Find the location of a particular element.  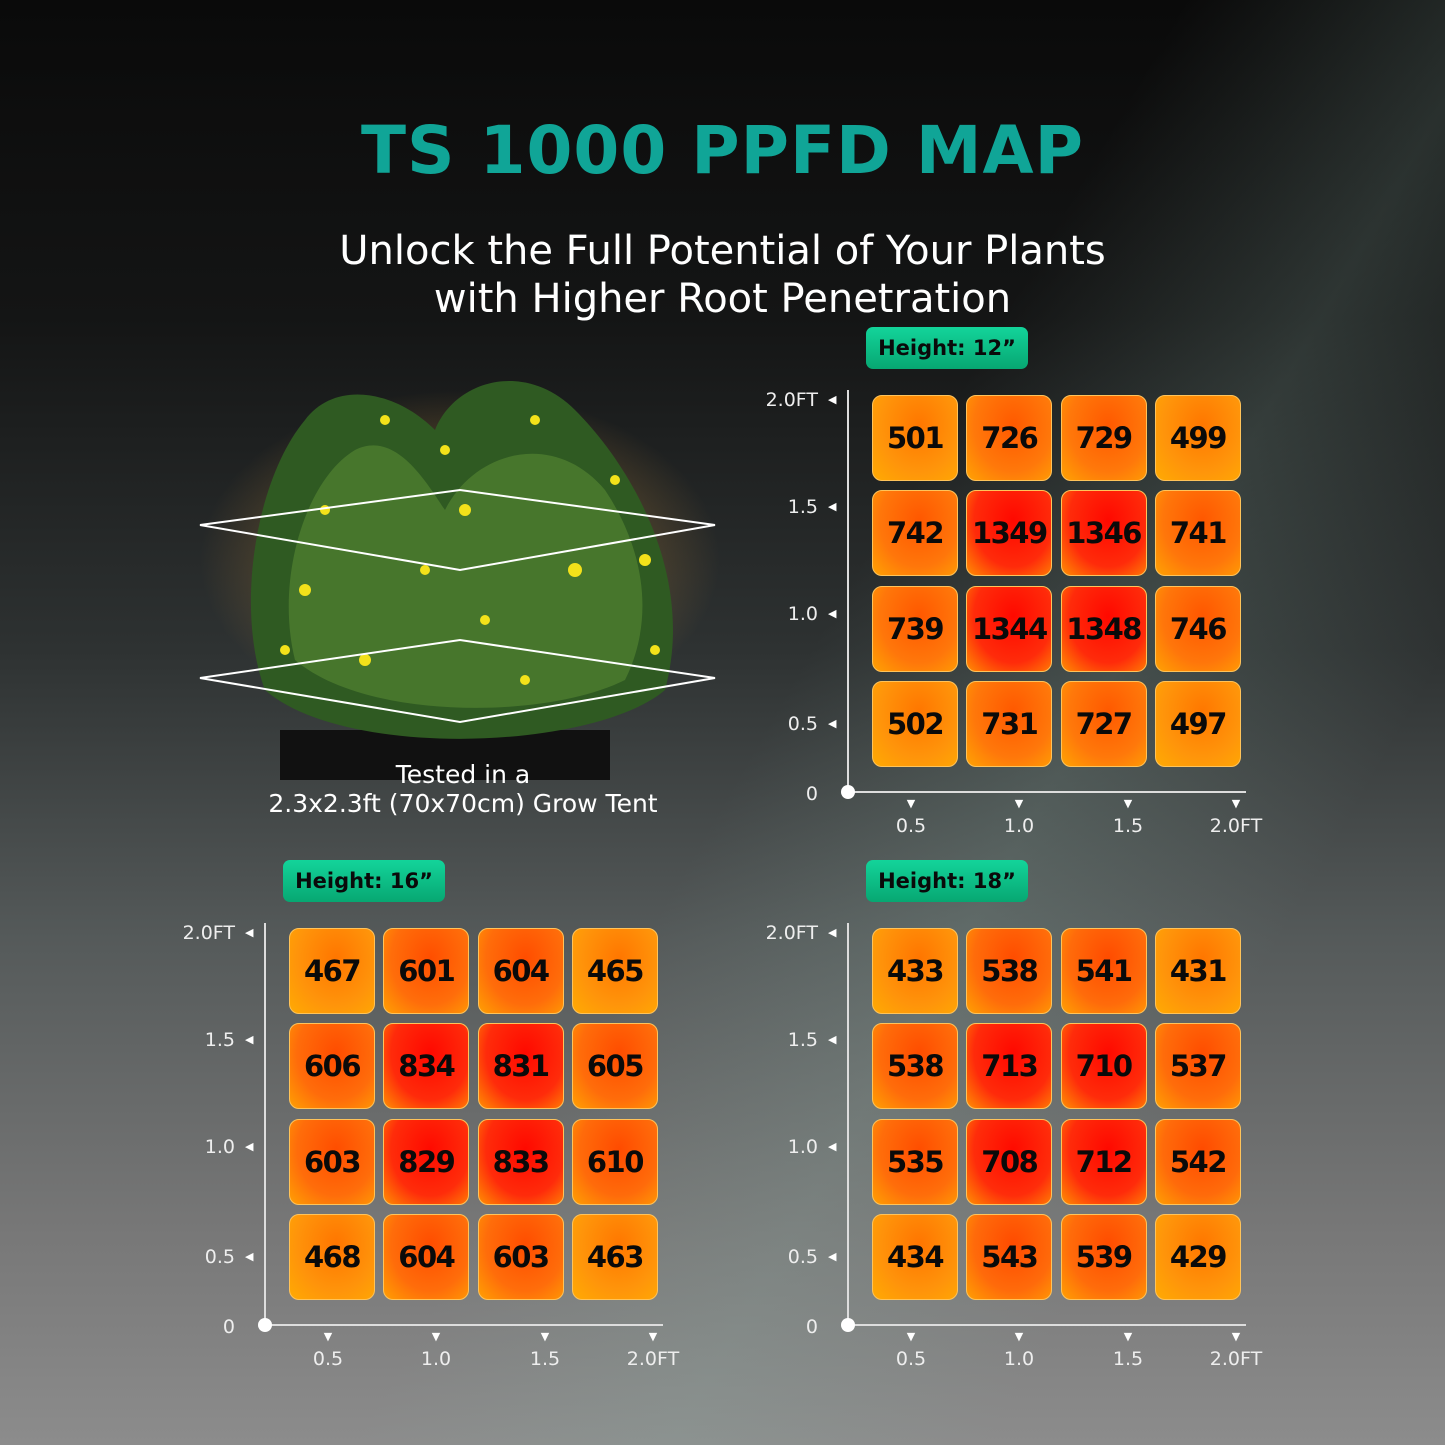

ppfd-cell: 708 is located at coordinates (1009, 1161).